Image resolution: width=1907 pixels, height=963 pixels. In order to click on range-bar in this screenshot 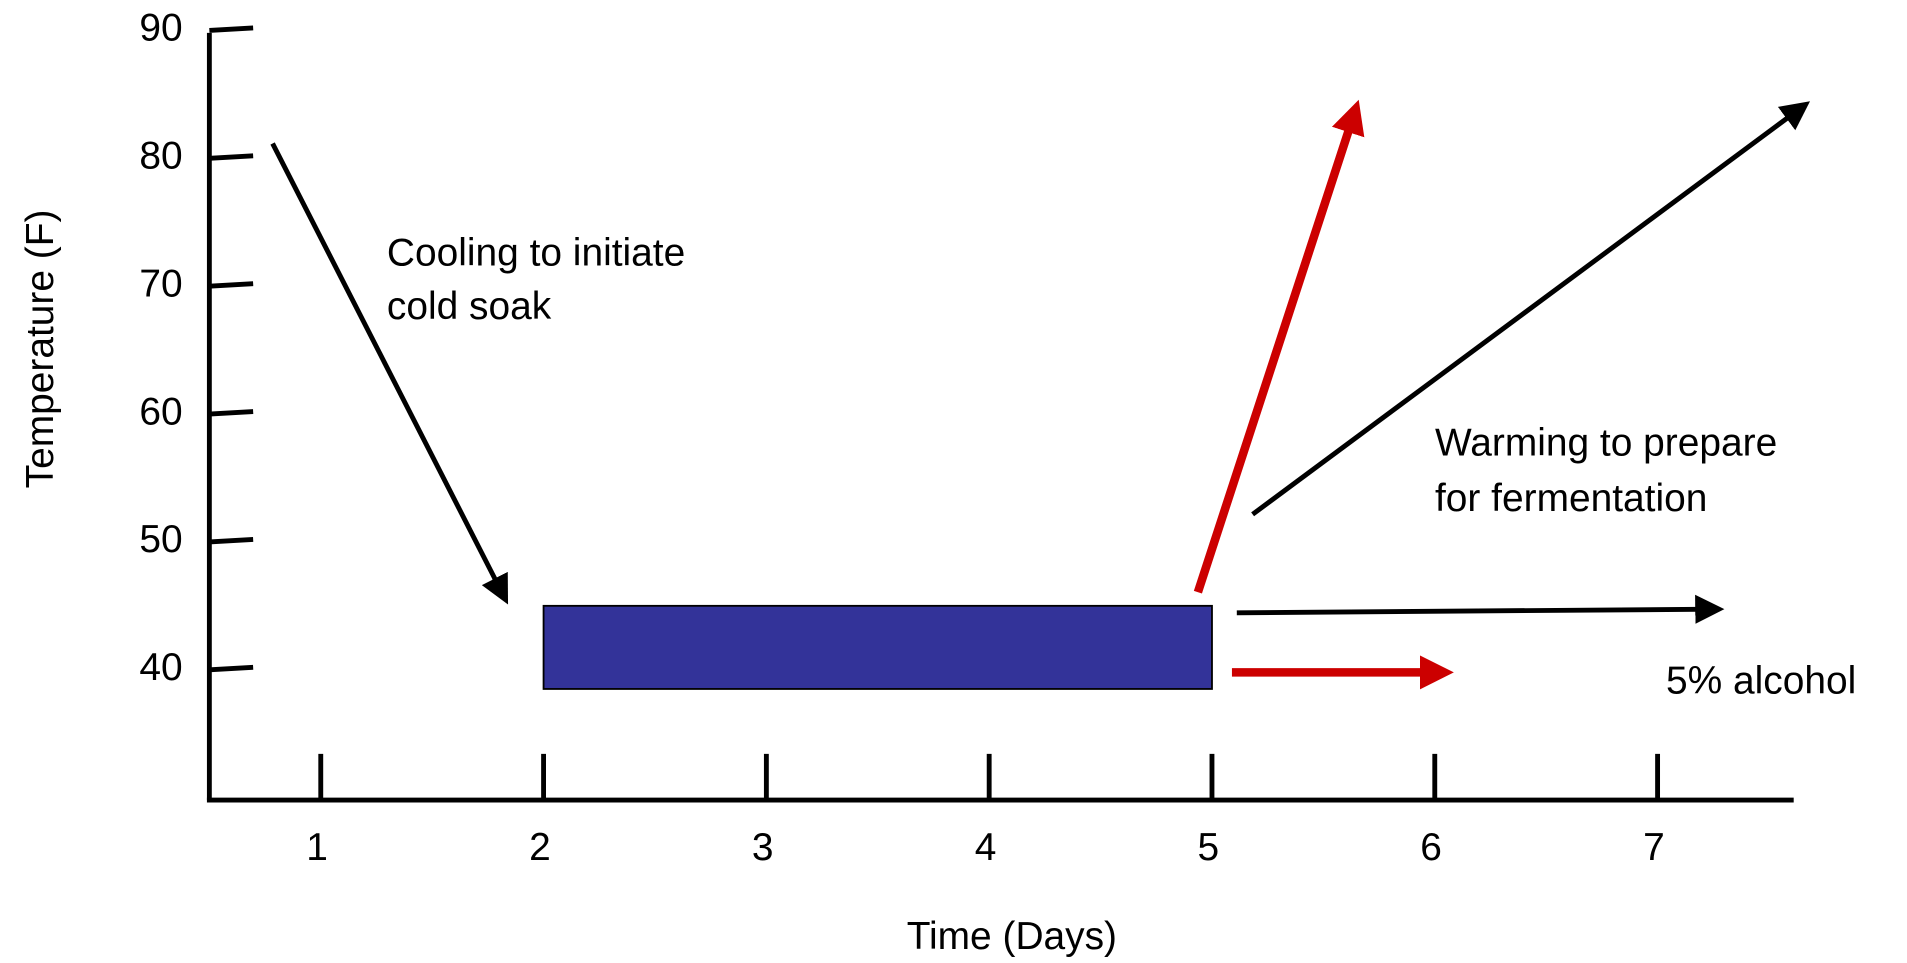, I will do `click(877, 647)`.